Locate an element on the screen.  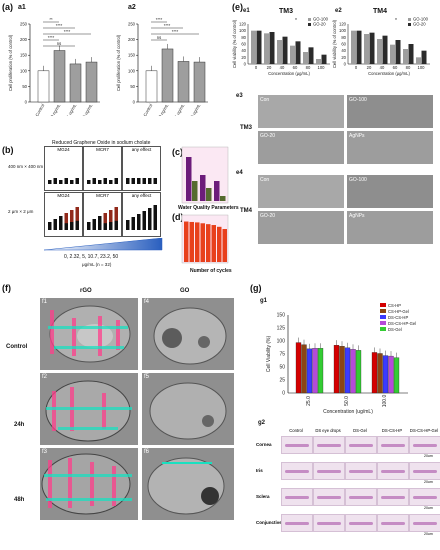
sig-label: ** is located at coordinates (51, 19).